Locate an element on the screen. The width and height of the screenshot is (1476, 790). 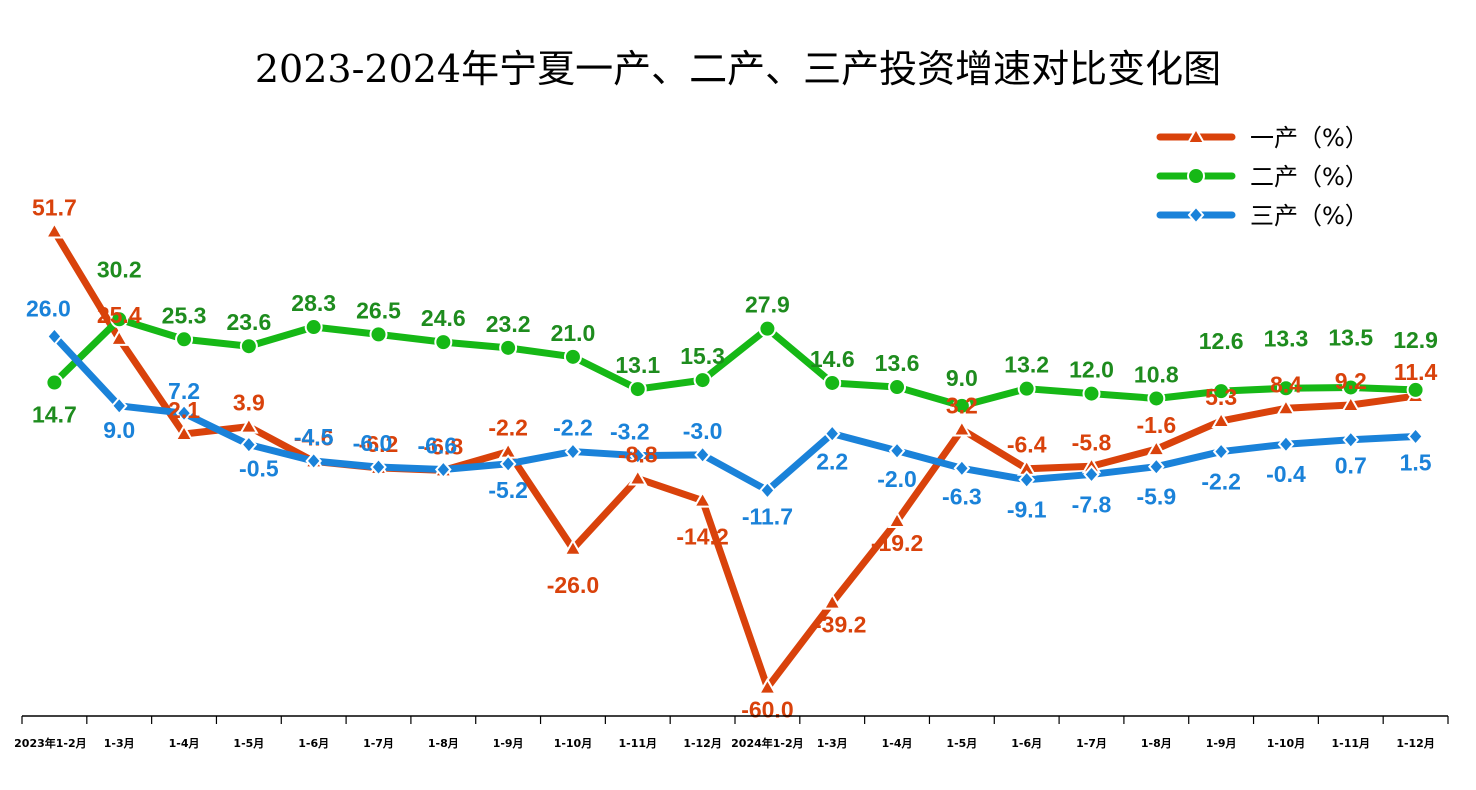
series-3-data-label: -6.0 is located at coordinates (373, 443).